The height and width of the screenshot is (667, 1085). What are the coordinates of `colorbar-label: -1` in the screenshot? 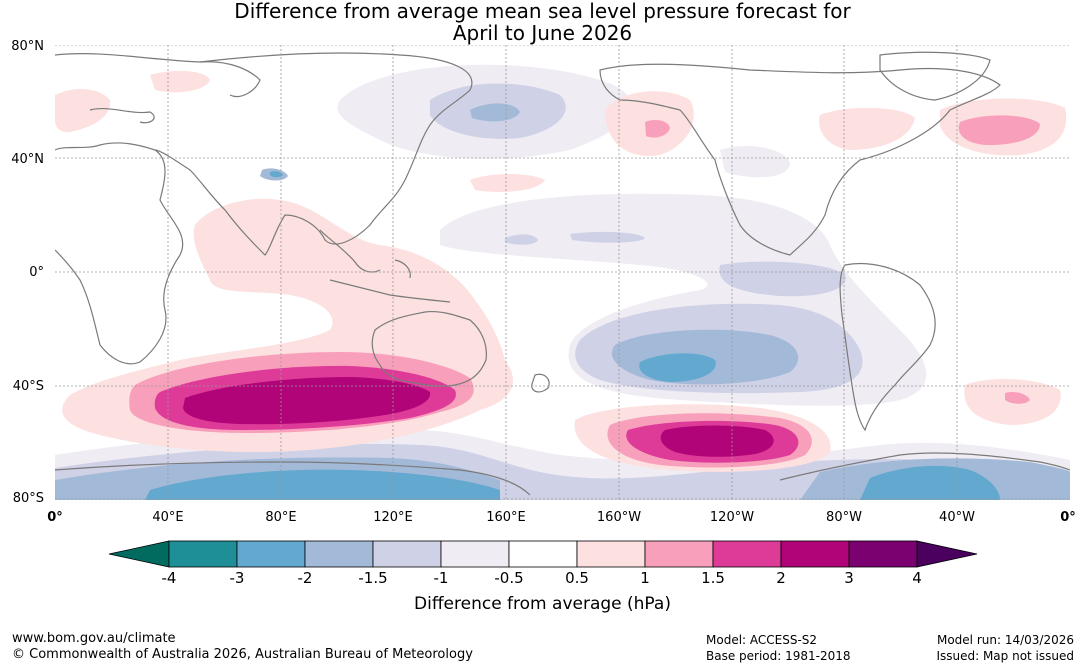 It's located at (441, 578).